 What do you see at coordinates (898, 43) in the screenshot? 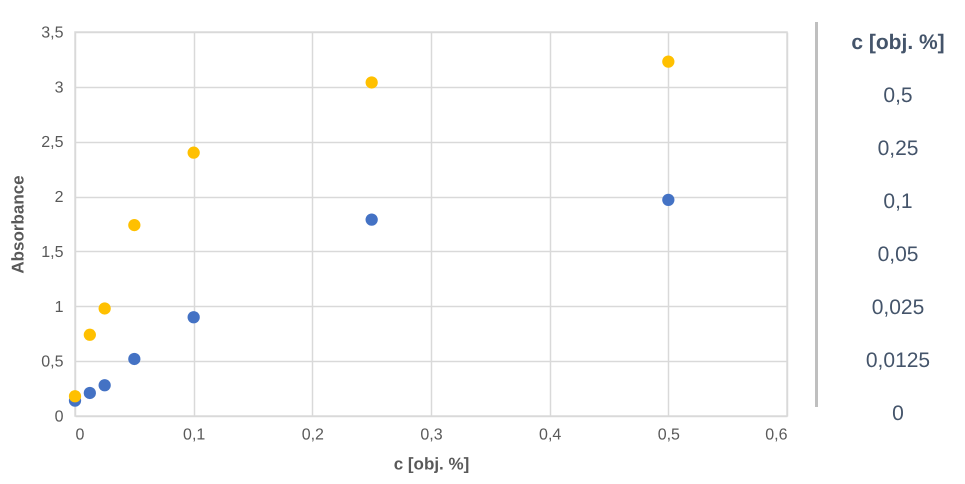
I see `text: c [obj. %]` at bounding box center [898, 43].